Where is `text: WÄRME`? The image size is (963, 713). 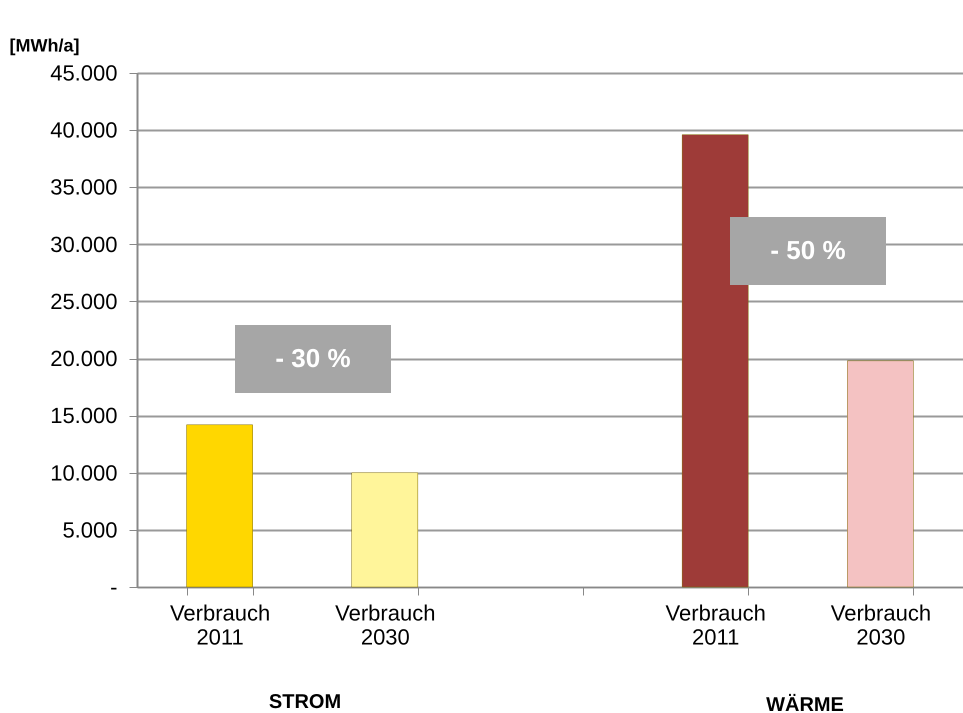 text: WÄRME is located at coordinates (805, 703).